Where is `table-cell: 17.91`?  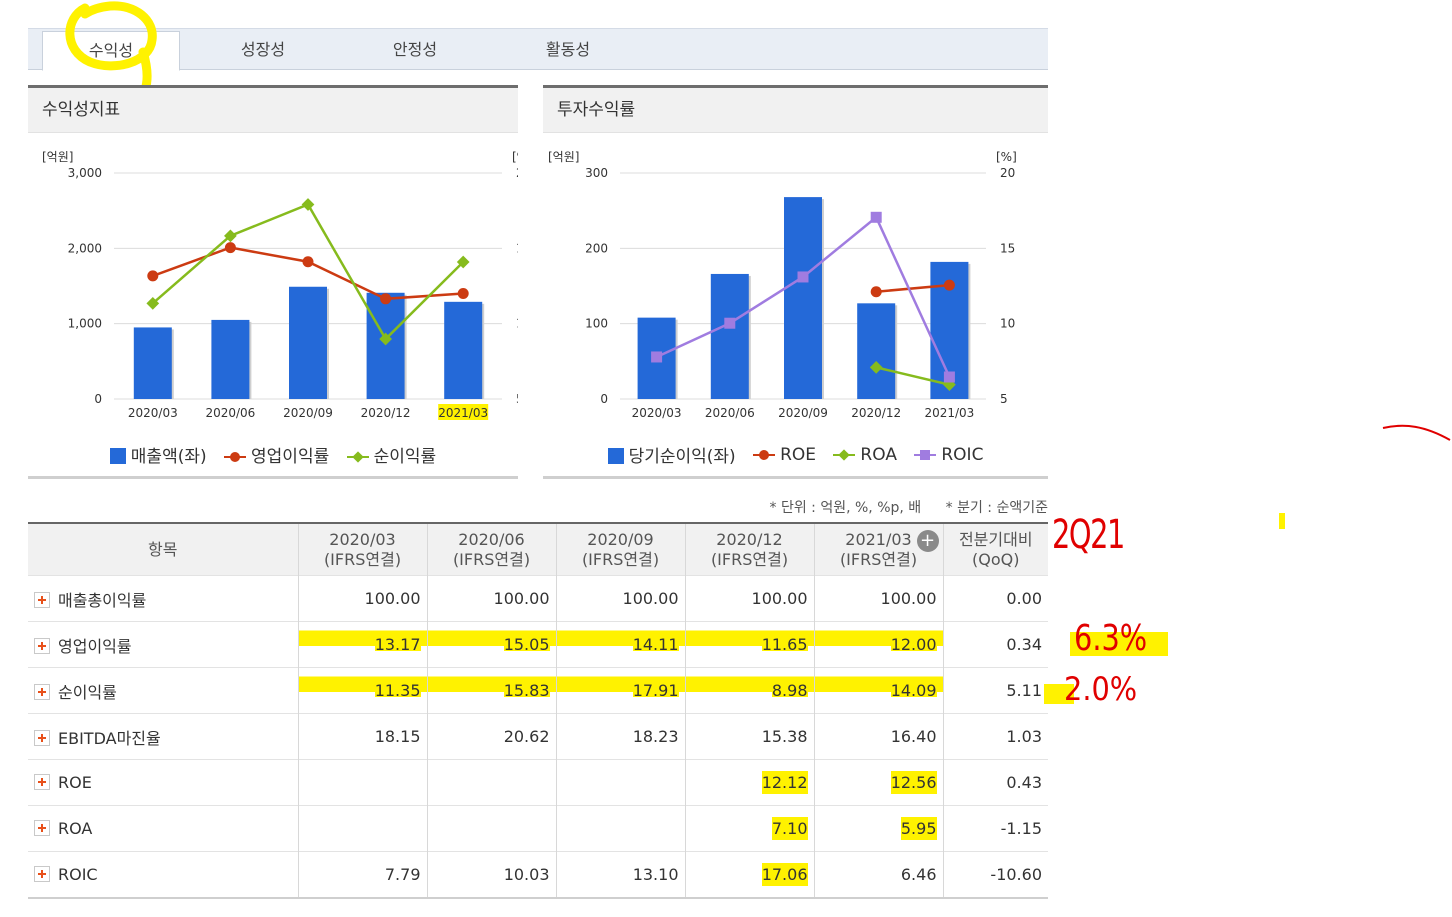
table-cell: 17.91 is located at coordinates (620, 690).